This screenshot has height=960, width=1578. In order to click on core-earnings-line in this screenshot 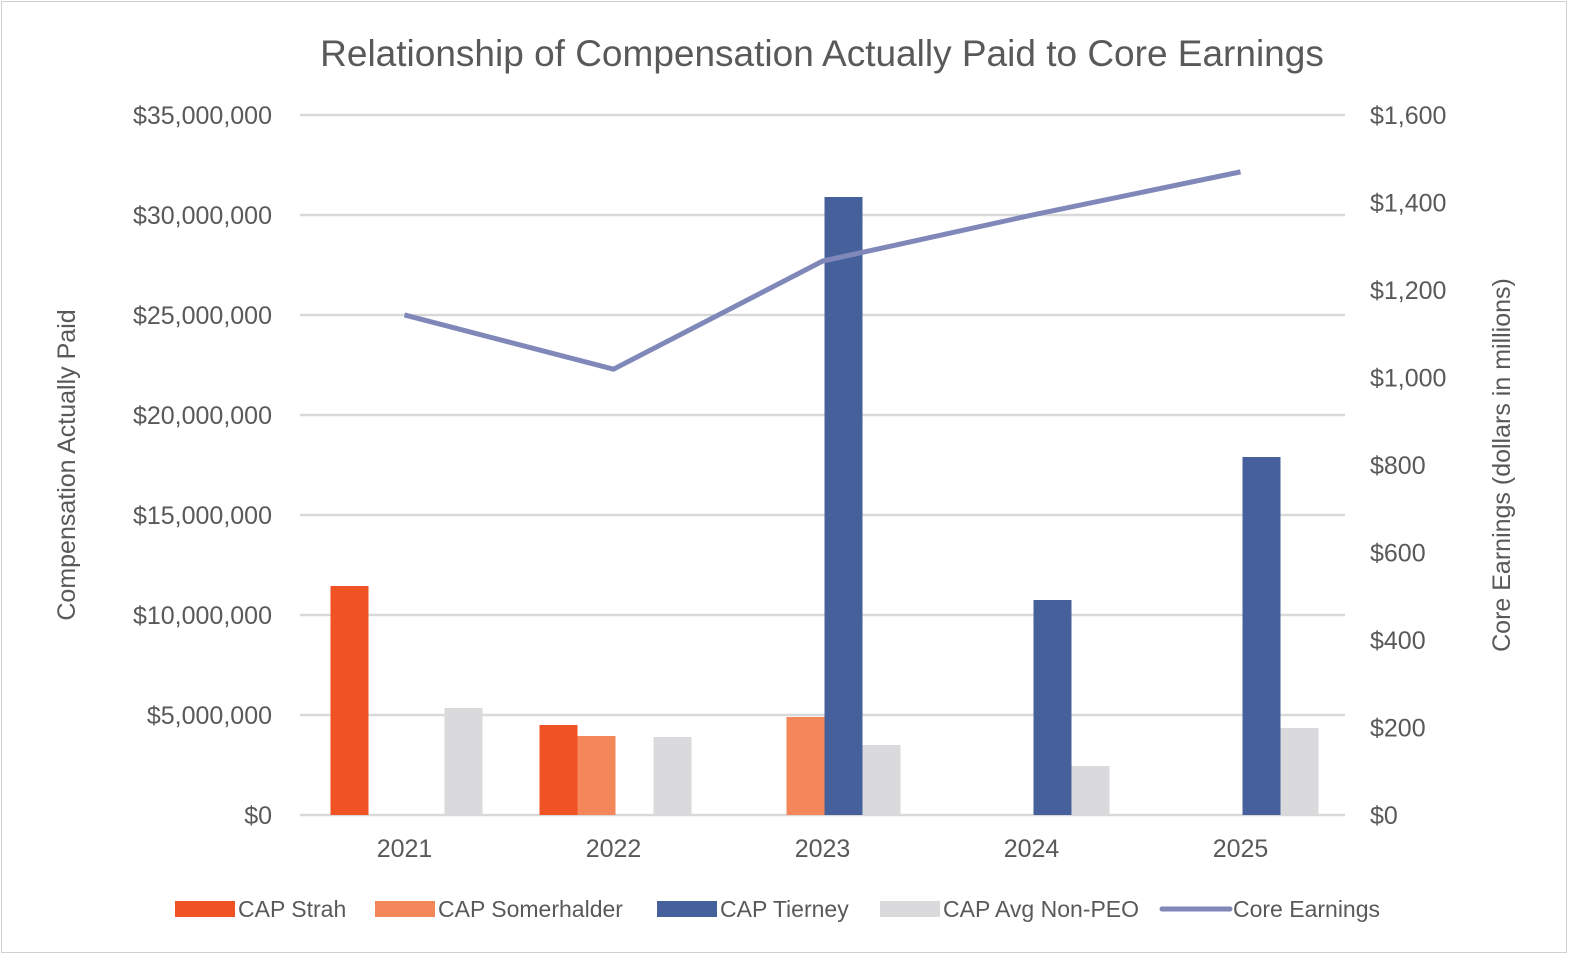, I will do `click(822, 270)`.